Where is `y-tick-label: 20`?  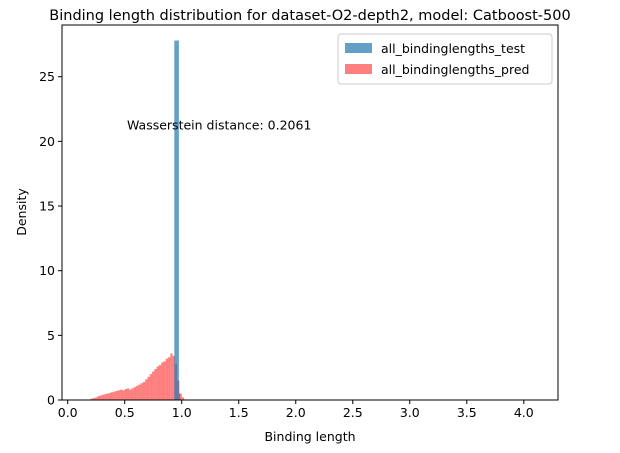
y-tick-label: 20 is located at coordinates (47, 141).